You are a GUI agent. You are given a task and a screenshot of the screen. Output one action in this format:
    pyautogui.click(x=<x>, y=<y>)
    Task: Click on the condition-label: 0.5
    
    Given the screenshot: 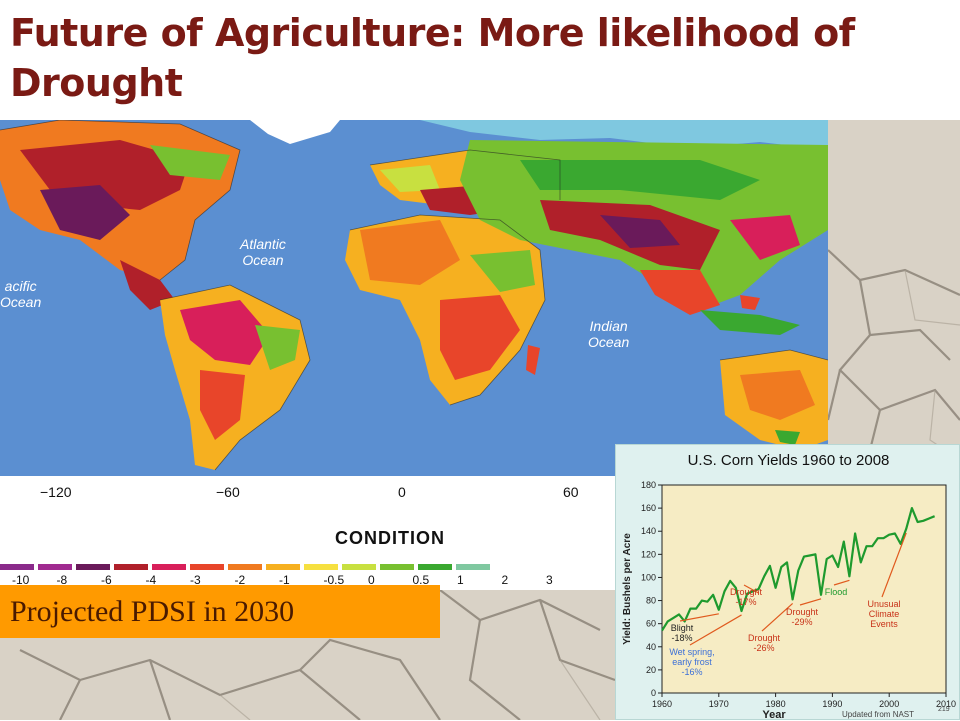 What is the action you would take?
    pyautogui.click(x=421, y=580)
    